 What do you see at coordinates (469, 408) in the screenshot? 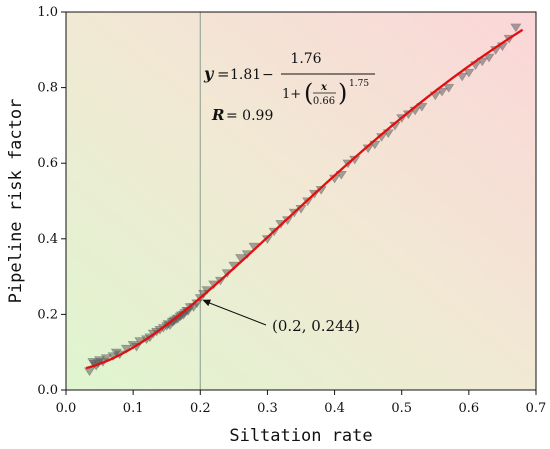
I see `x-tick-label: 0.6` at bounding box center [469, 408].